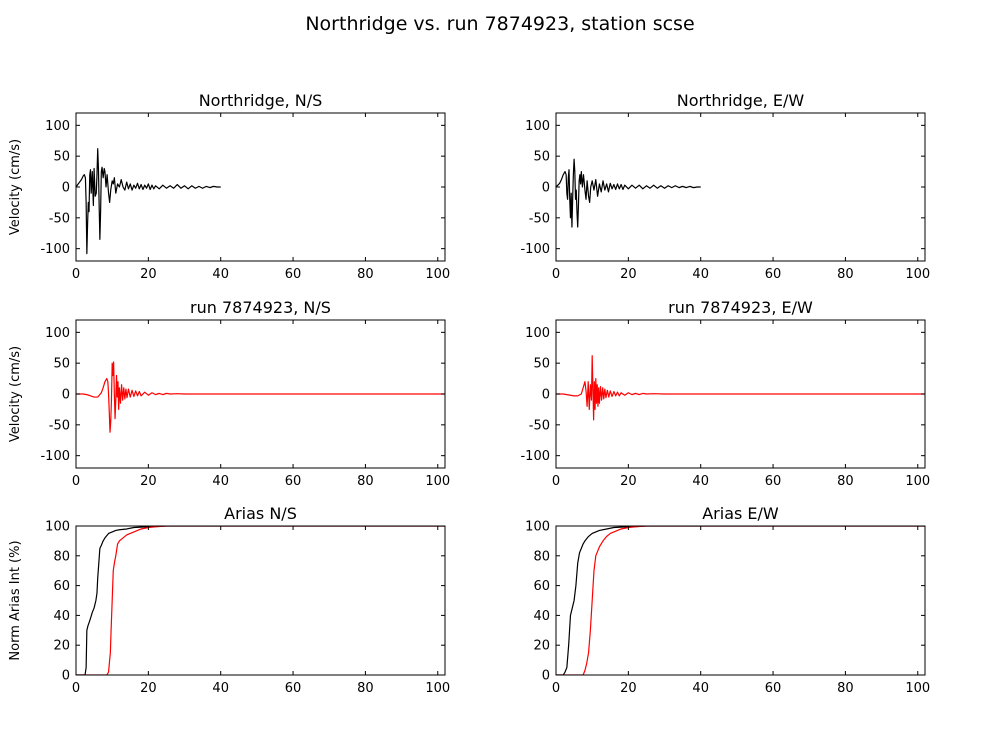 The width and height of the screenshot is (1000, 750). What do you see at coordinates (15, 187) in the screenshot?
I see `y-axis-label-northridge-ns: Velocity (cm/s)` at bounding box center [15, 187].